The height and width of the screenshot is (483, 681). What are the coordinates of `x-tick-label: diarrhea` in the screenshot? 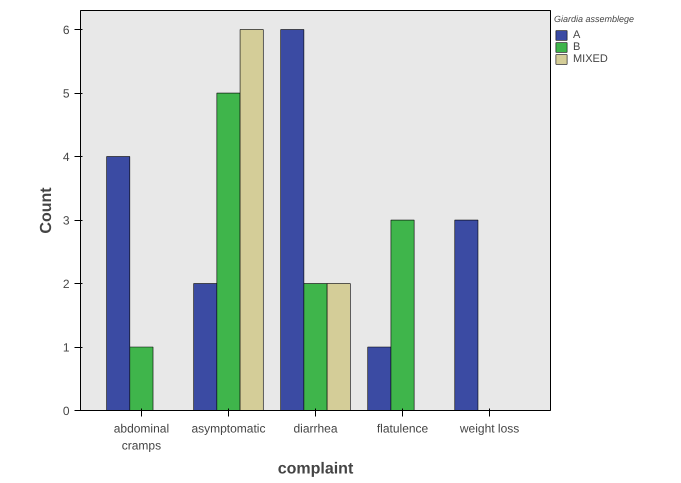 It's located at (315, 429).